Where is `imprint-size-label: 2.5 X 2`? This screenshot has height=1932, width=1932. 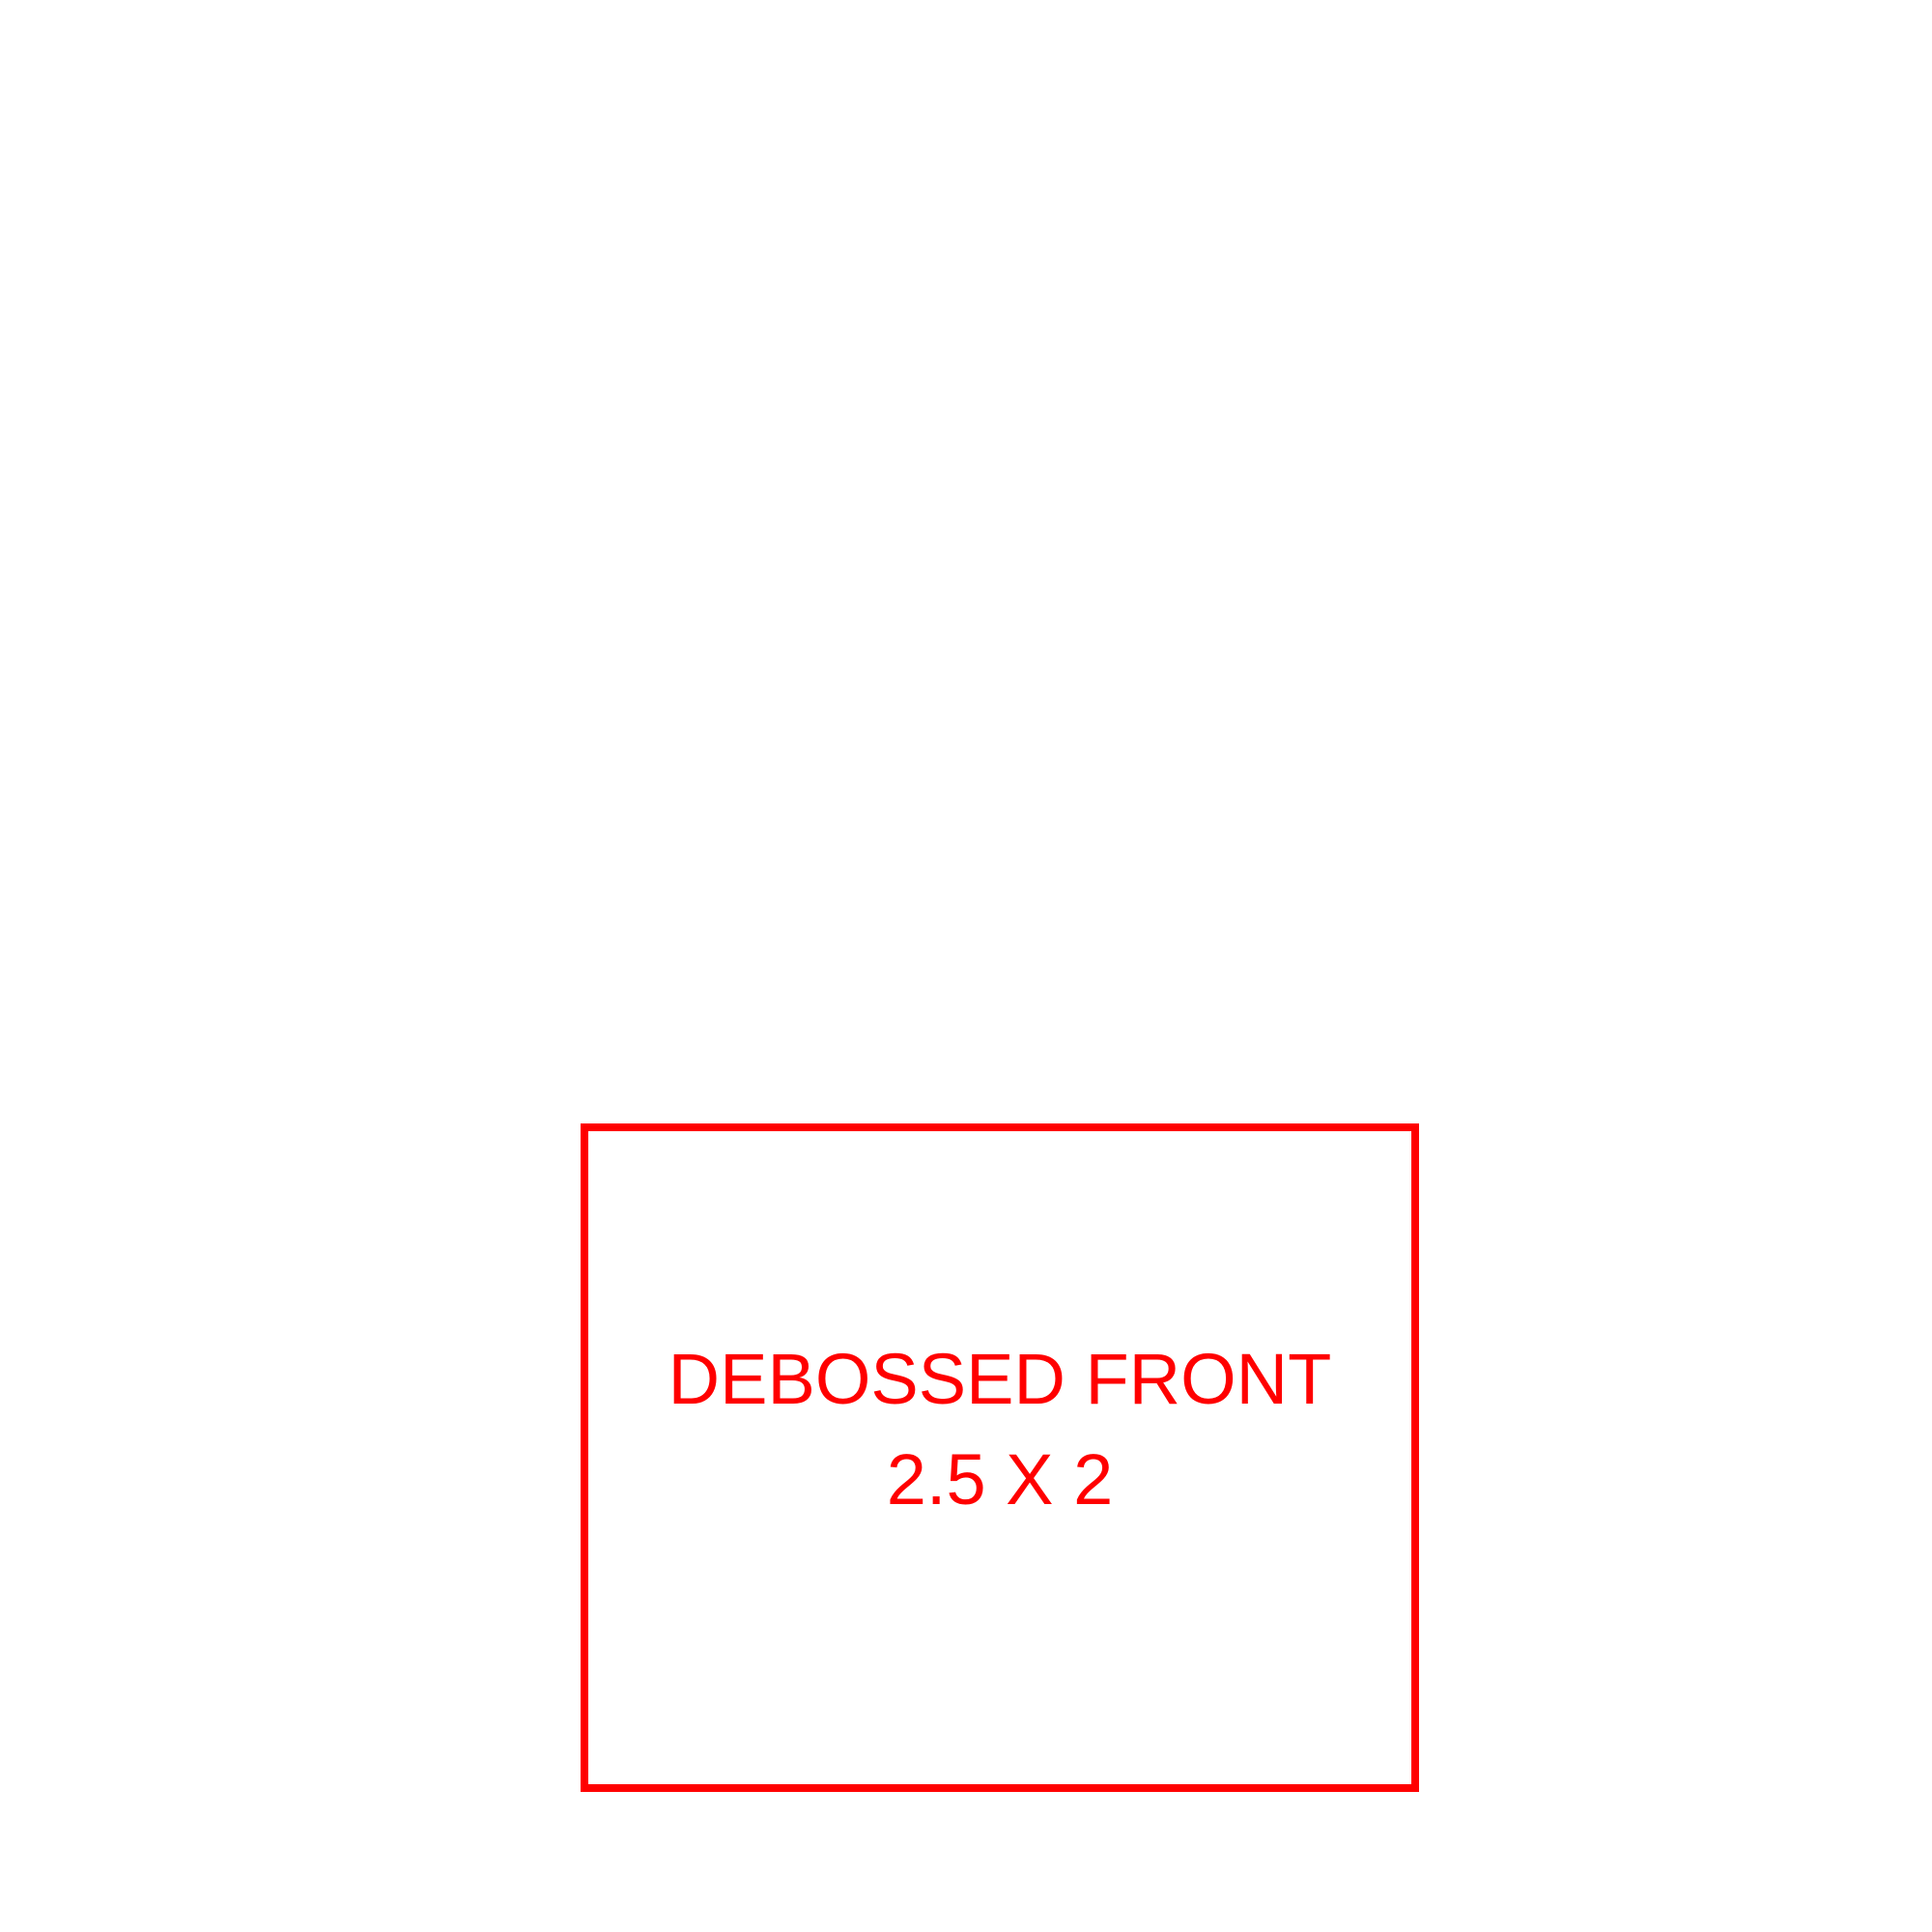 imprint-size-label: 2.5 X 2 is located at coordinates (1000, 1479).